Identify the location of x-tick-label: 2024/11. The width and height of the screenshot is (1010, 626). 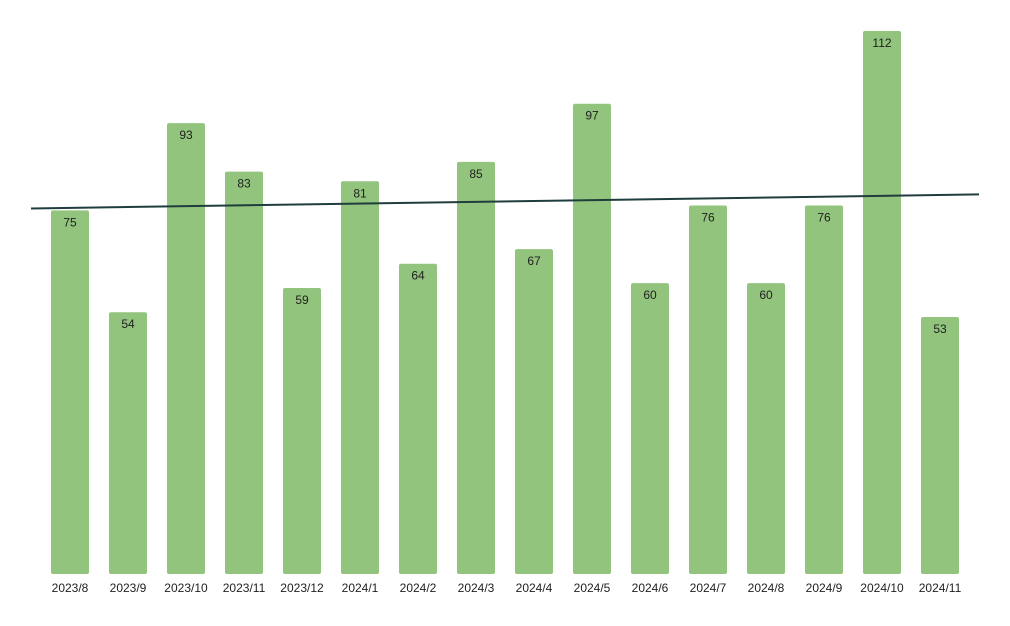
(940, 588).